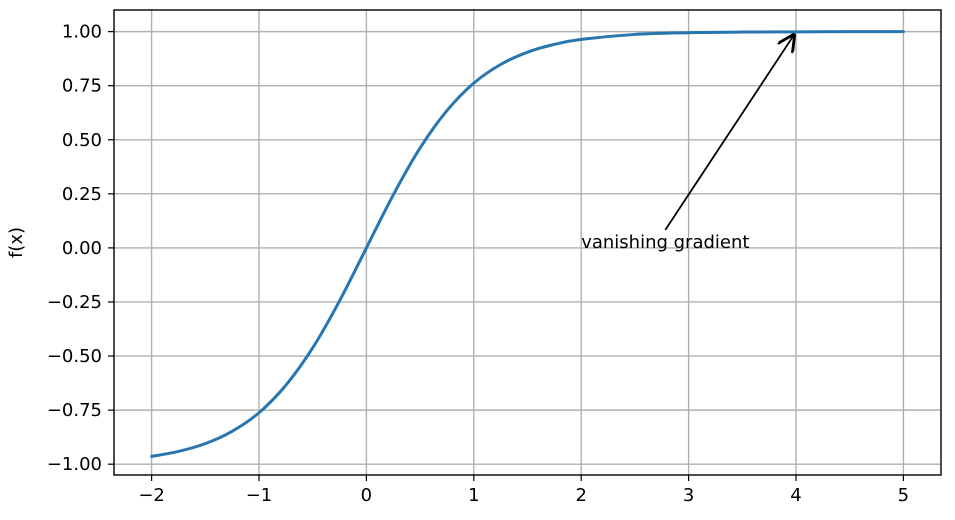 This screenshot has width=955, height=520. Describe the element at coordinates (688, 495) in the screenshot. I see `x-tick-label: 3` at that location.